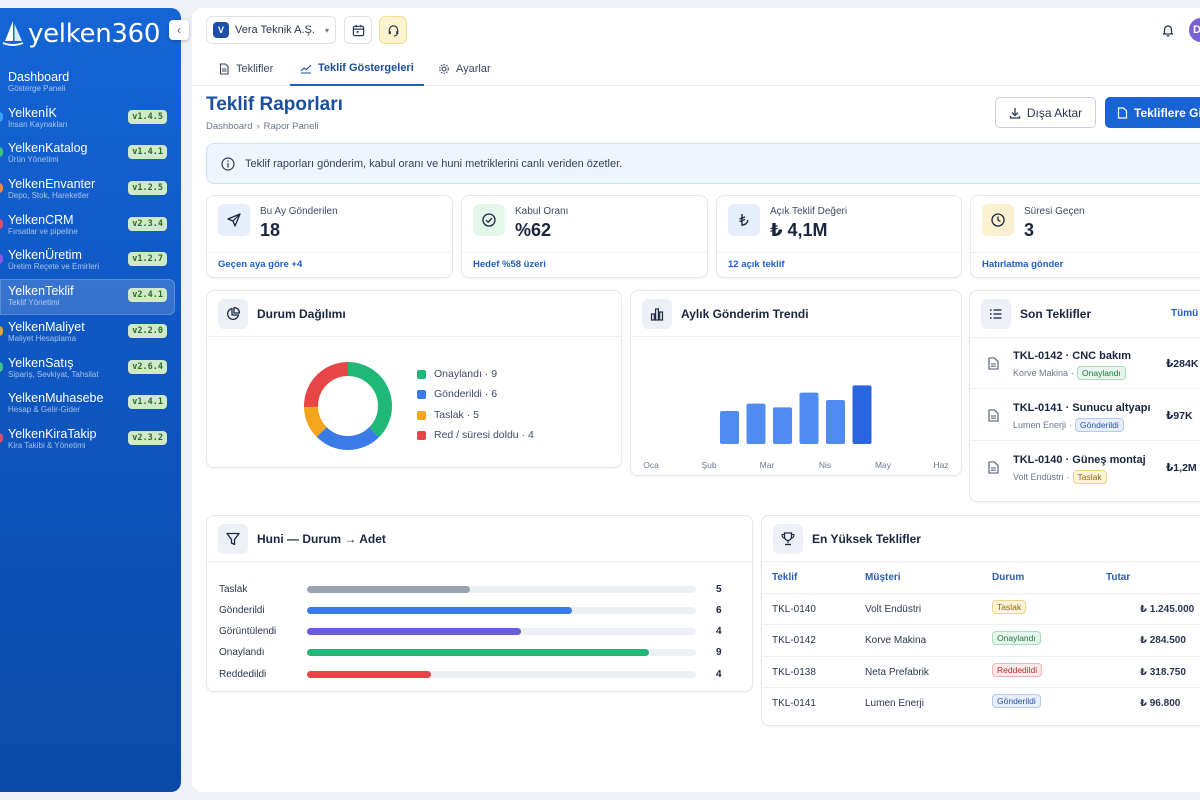  What do you see at coordinates (794, 641) in the screenshot?
I see `offer-id-cell: TKL-0142` at bounding box center [794, 641].